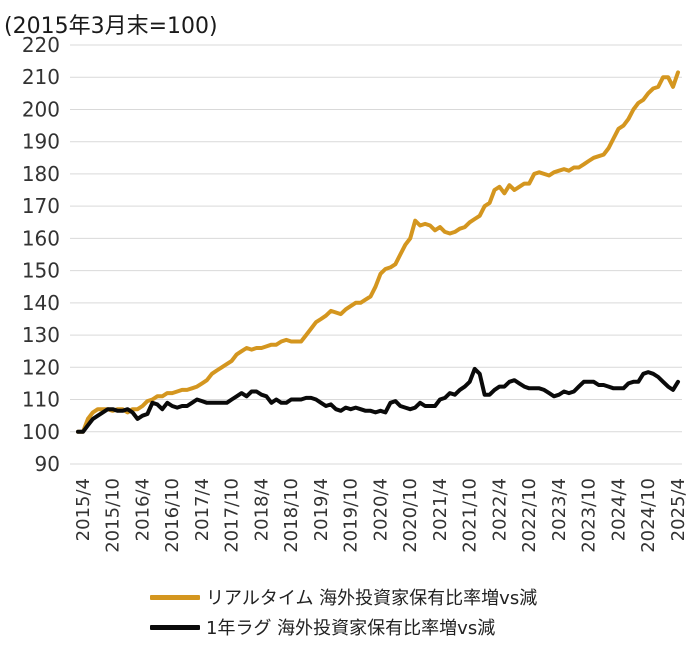  What do you see at coordinates (172, 515) in the screenshot?
I see `x-tick-label: 2016/10` at bounding box center [172, 515].